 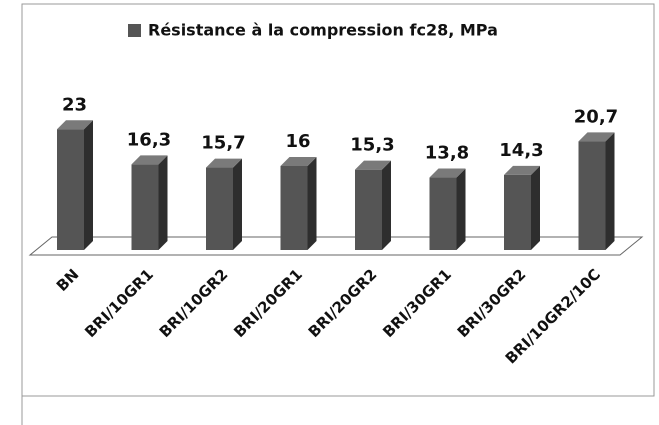 I want to click on legend-label: Résistance à la compression fc28, MPa, so click(x=323, y=30).